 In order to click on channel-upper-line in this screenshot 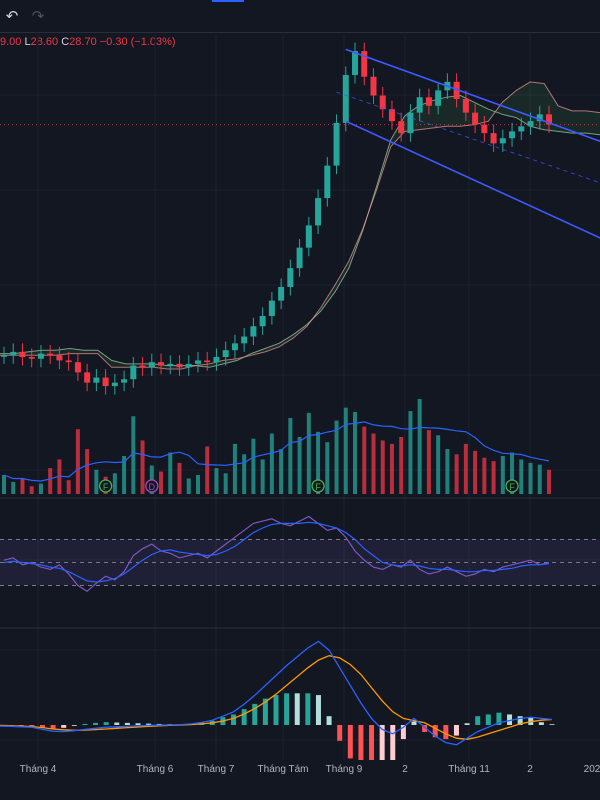, I will do `click(472, 95)`.